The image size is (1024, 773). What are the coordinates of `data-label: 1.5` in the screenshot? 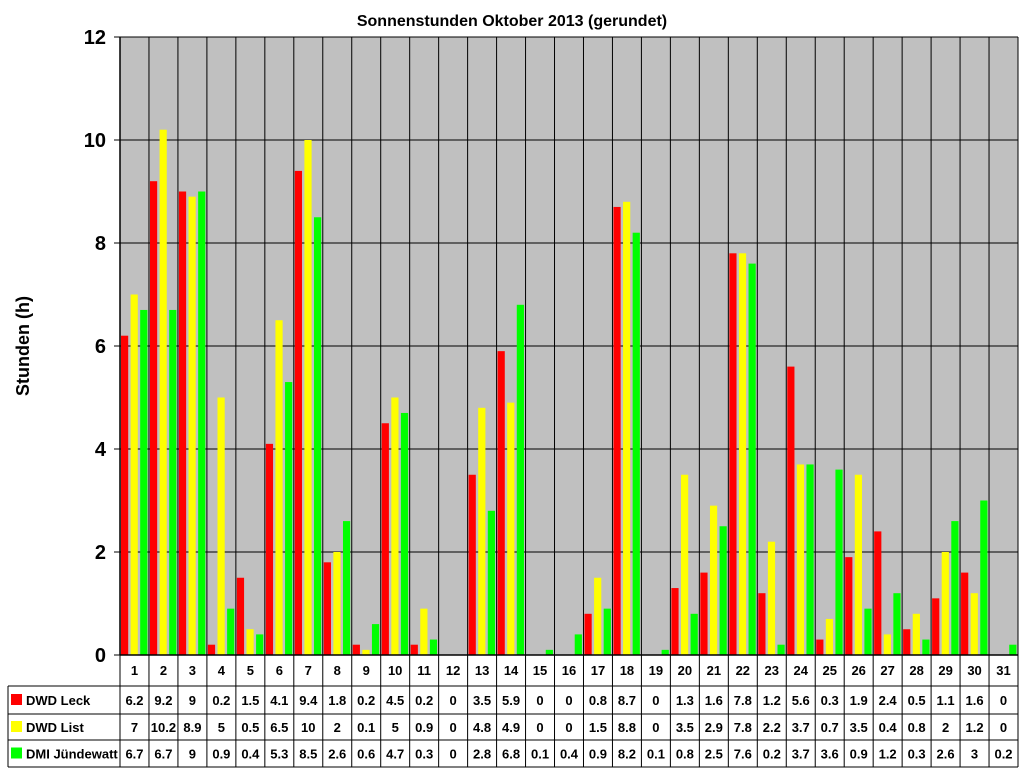 It's located at (250, 700).